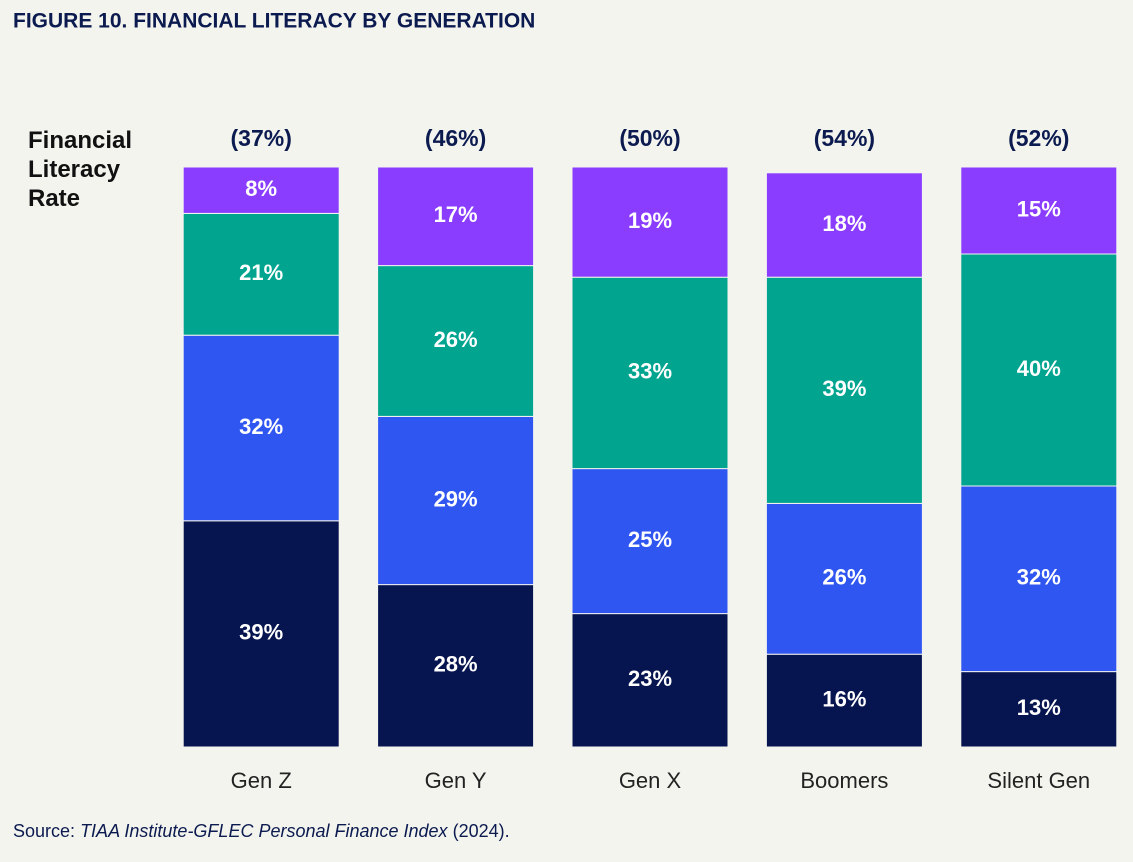  What do you see at coordinates (1038, 138) in the screenshot?
I see `total-label: (52%)` at bounding box center [1038, 138].